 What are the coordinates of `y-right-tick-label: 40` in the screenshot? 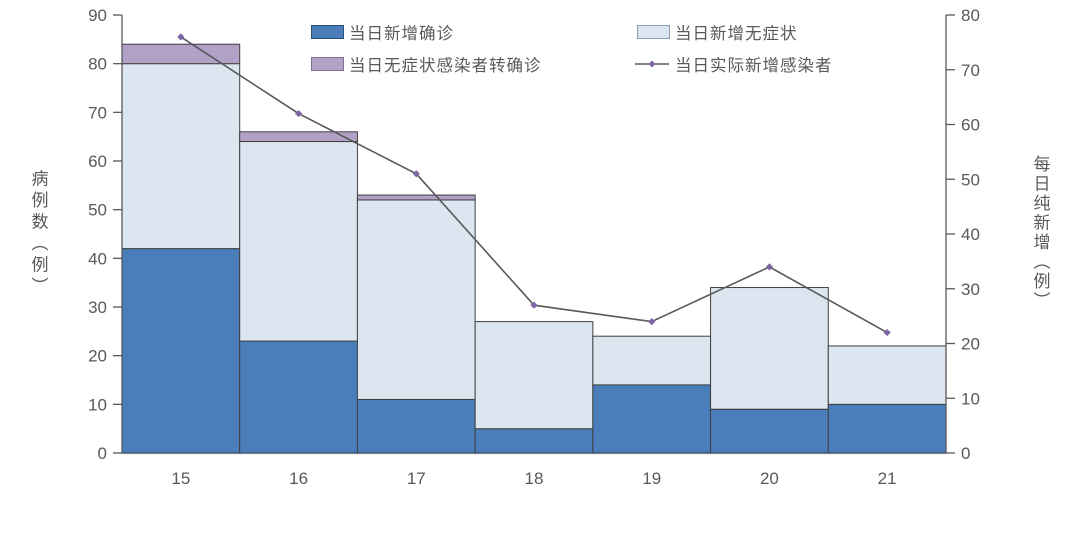 It's located at (970, 234).